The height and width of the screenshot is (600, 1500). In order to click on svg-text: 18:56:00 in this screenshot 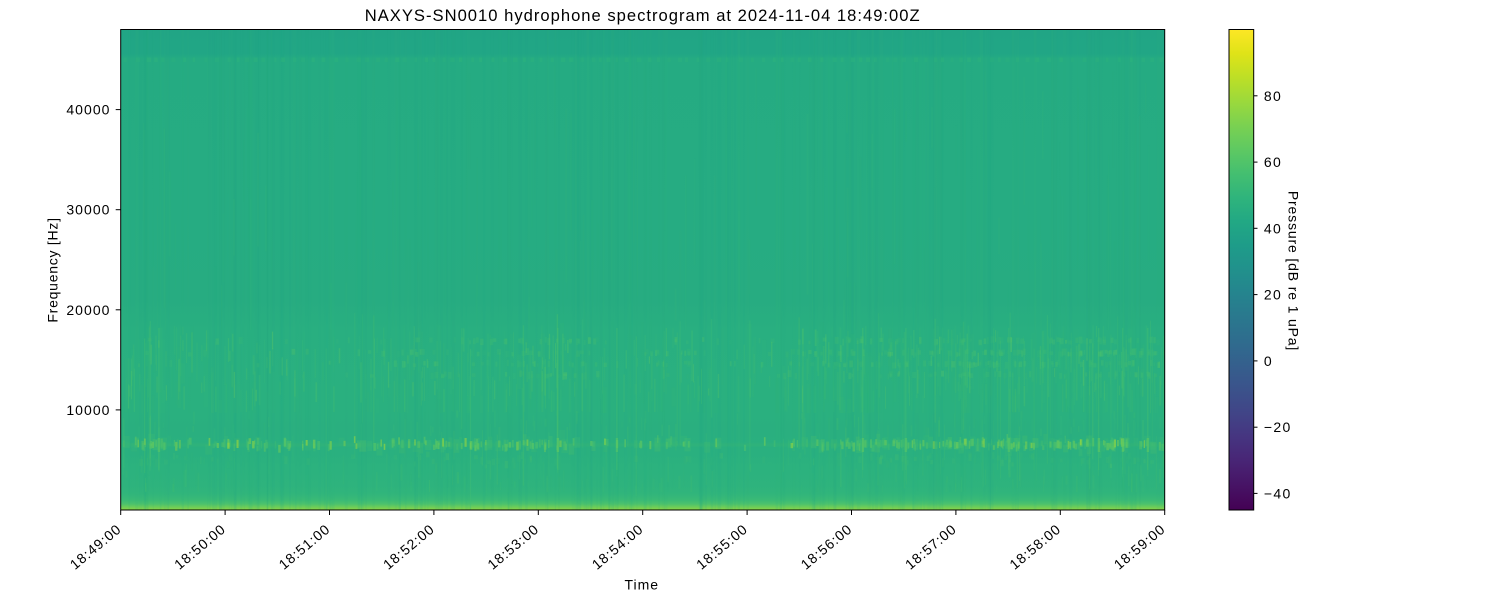, I will do `click(826, 547)`.